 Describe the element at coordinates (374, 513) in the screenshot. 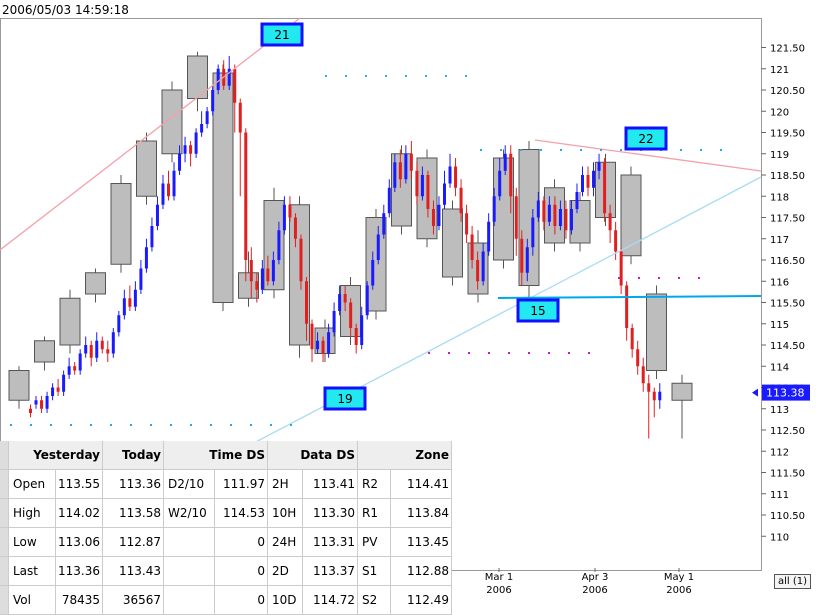

I see `table-cell: R1` at that location.